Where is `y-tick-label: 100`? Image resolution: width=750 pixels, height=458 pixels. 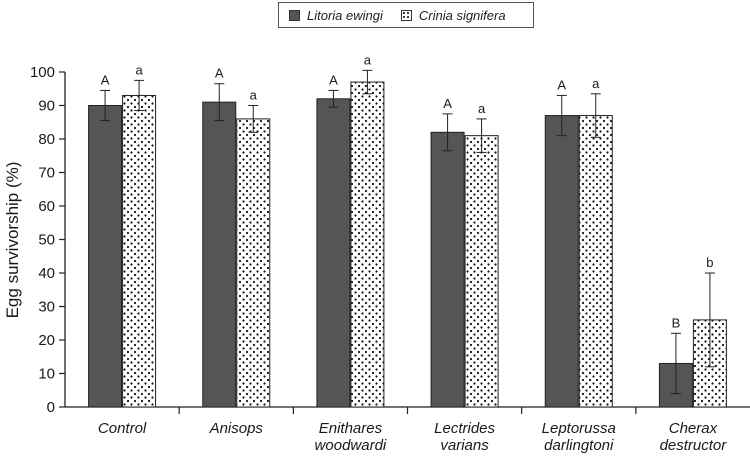 y-tick-label: 100 is located at coordinates (42, 72).